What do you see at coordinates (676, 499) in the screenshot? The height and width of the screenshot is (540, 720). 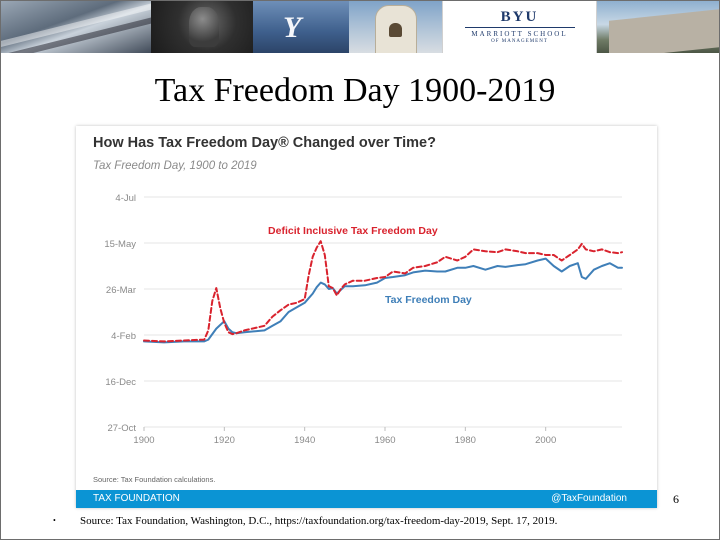 I see `page-number: 6` at bounding box center [676, 499].